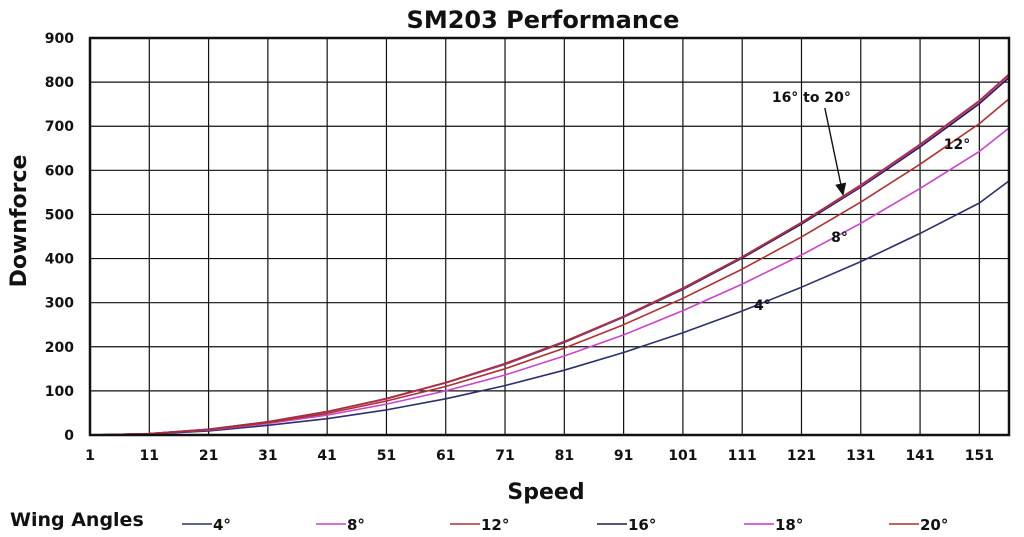  Describe the element at coordinates (326, 456) in the screenshot. I see `x-tick-label: 41` at that location.